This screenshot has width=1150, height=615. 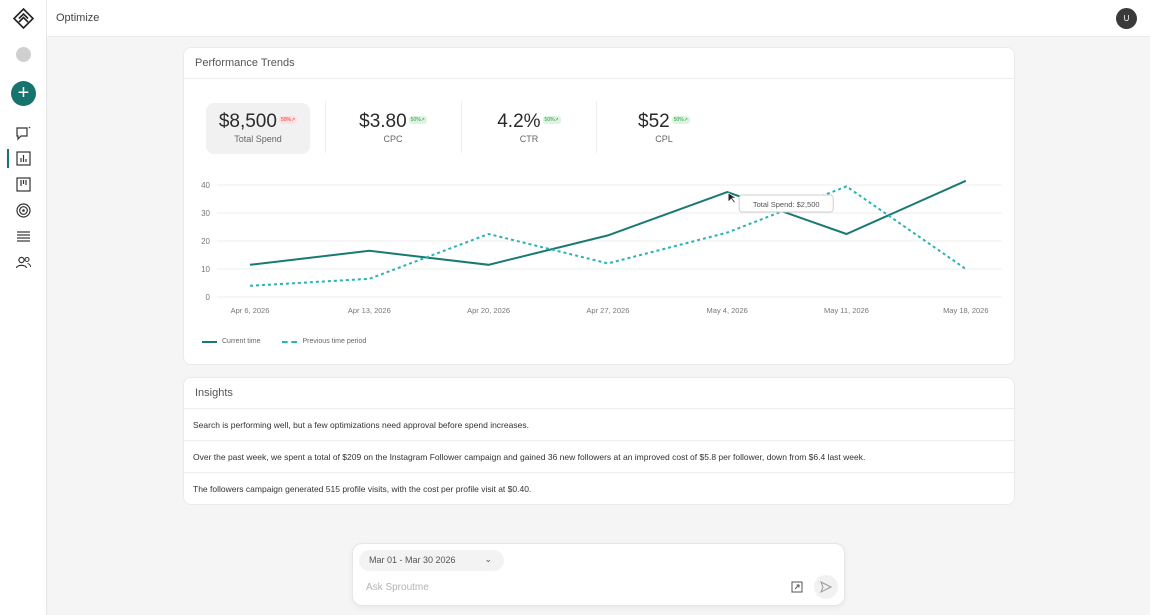 What do you see at coordinates (732, 198) in the screenshot?
I see `mouse-cursor` at bounding box center [732, 198].